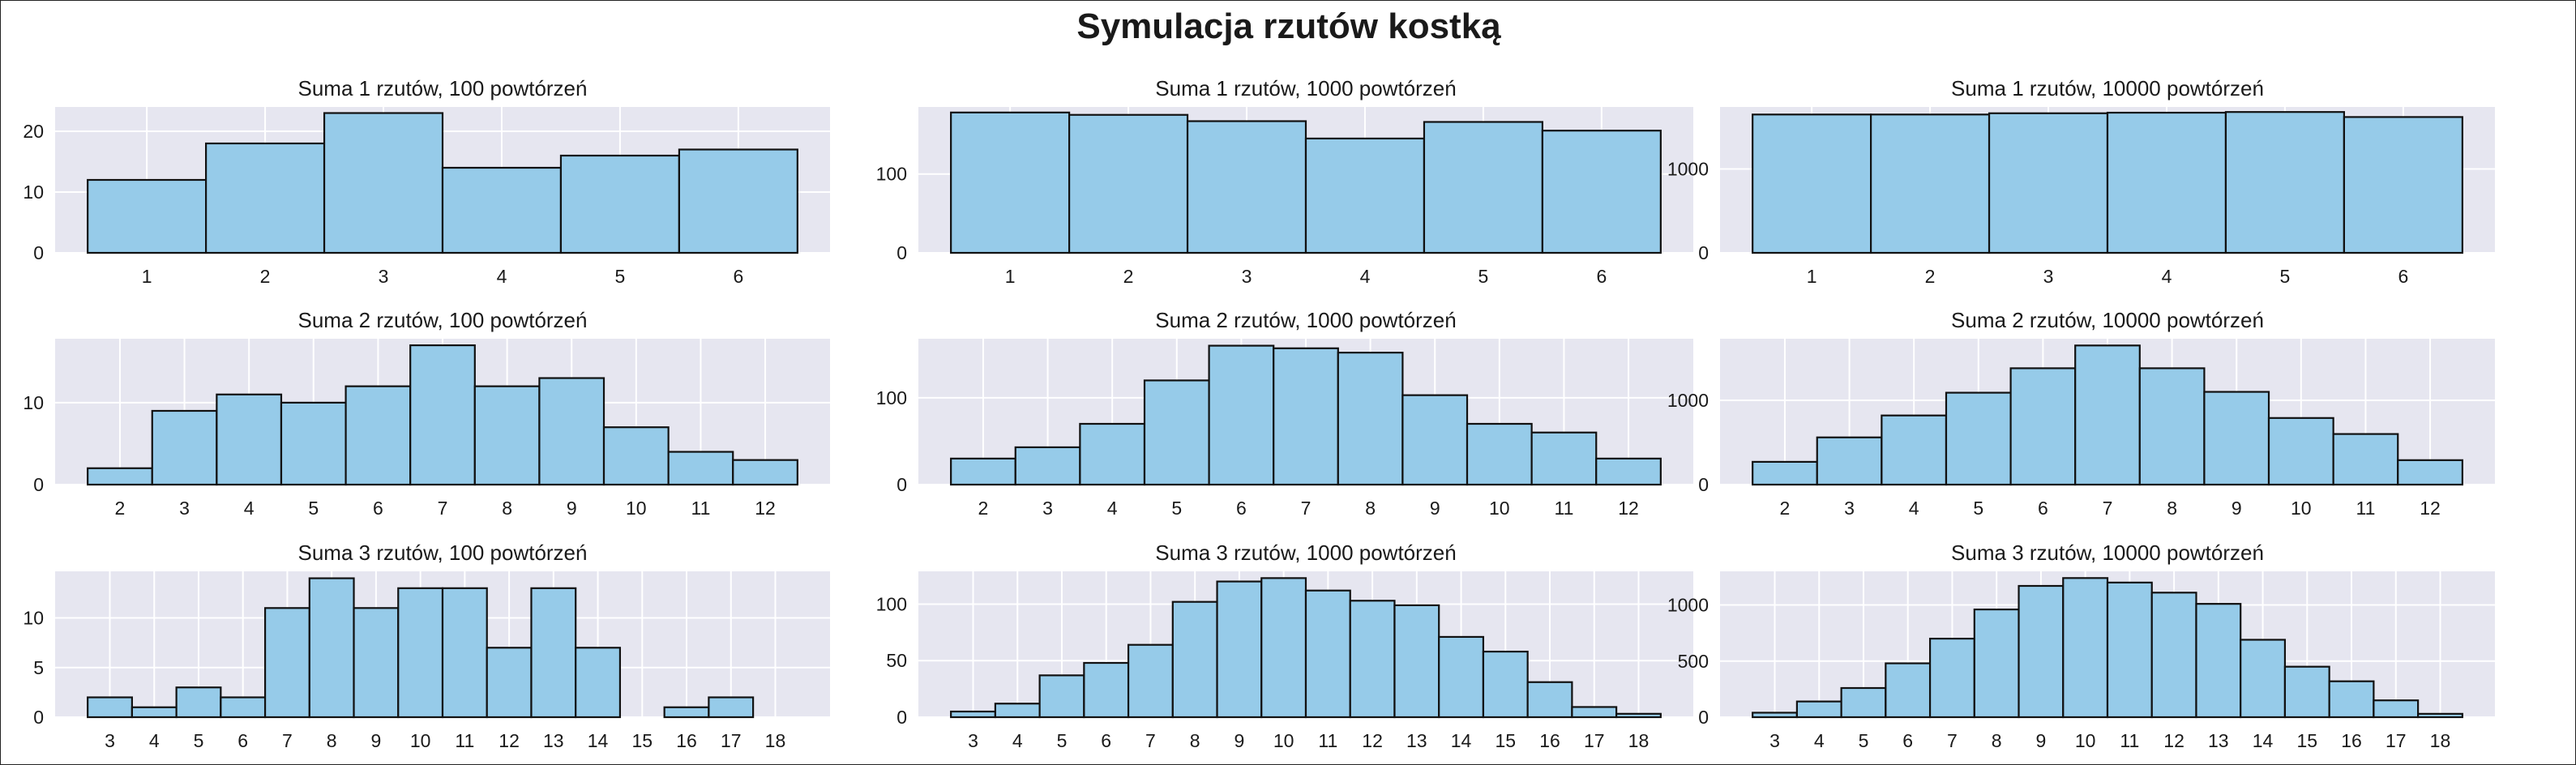  What do you see at coordinates (443, 553) in the screenshot?
I see `subplot-title: Suma 3 rzutów, 100 powtórzeń` at bounding box center [443, 553].